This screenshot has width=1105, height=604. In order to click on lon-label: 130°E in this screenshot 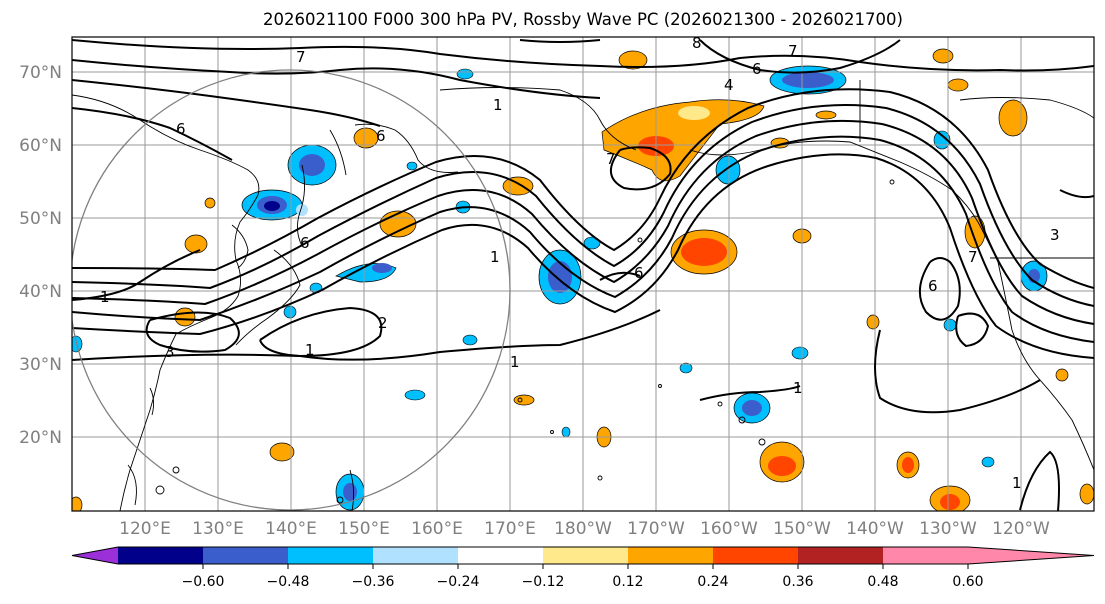, I will do `click(218, 529)`.